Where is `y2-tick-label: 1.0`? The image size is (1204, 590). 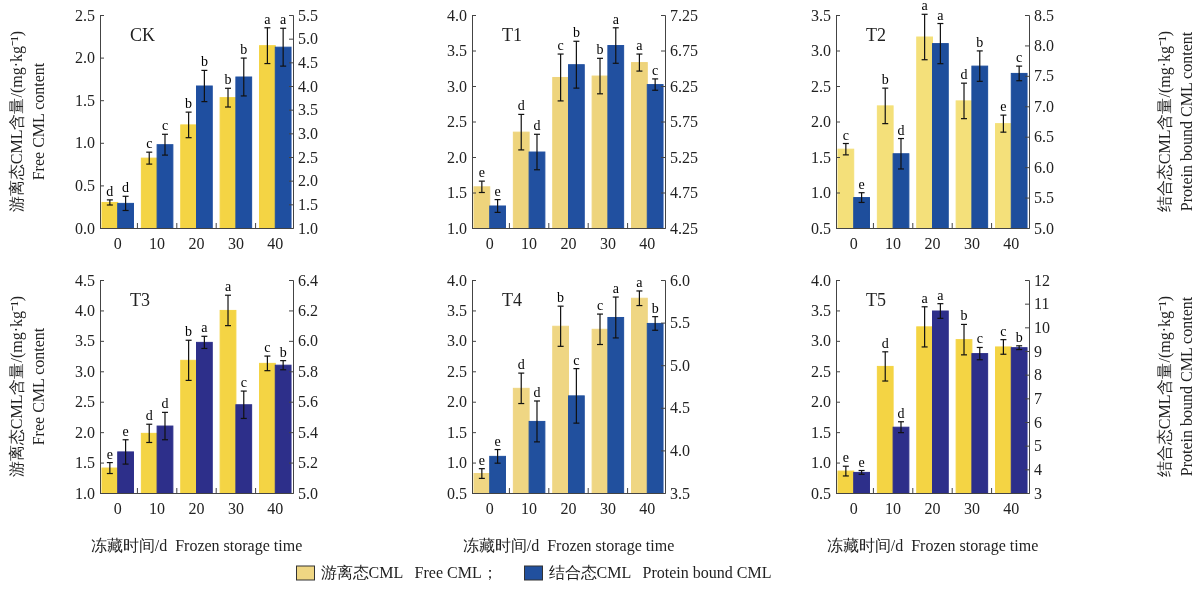 y2-tick-label: 1.0 is located at coordinates (308, 228).